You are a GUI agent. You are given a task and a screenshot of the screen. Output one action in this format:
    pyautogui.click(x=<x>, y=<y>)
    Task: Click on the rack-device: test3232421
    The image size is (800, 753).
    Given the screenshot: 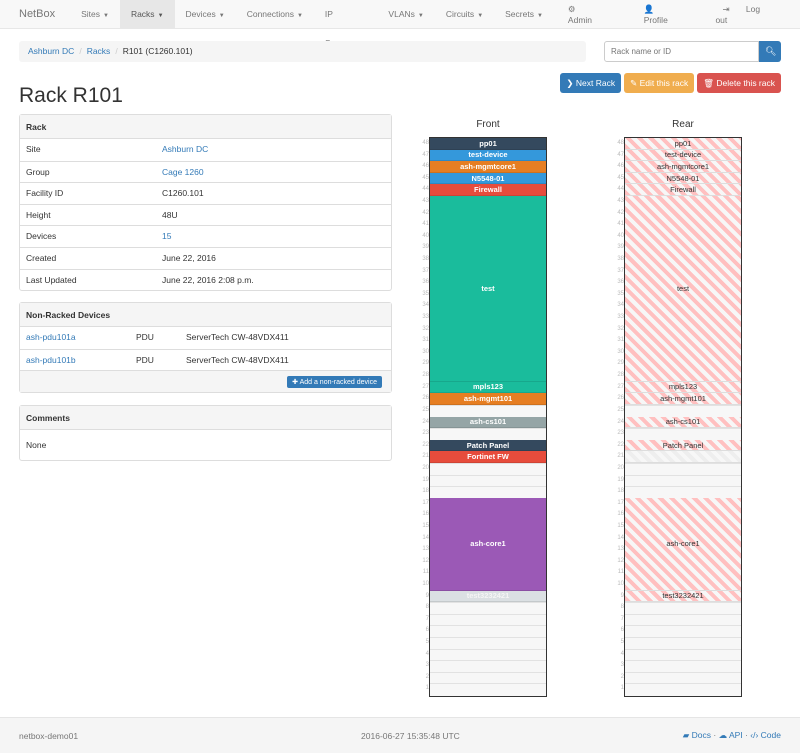 What is the action you would take?
    pyautogui.click(x=488, y=596)
    